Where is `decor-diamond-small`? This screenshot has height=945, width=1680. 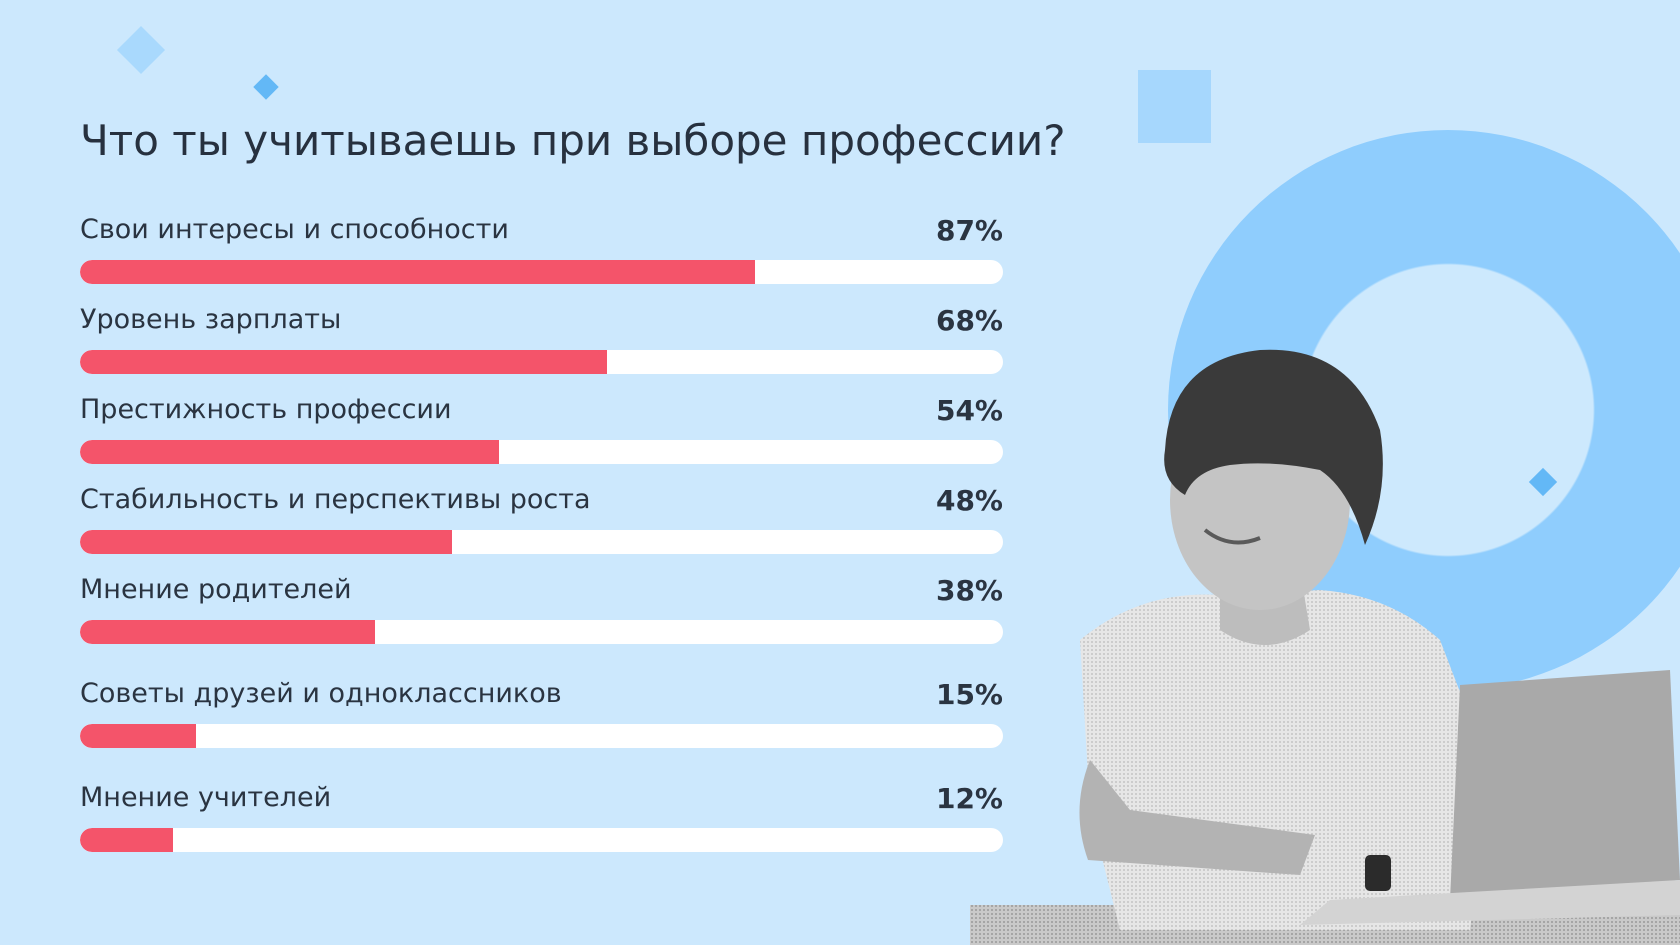
decor-diamond-small is located at coordinates (266, 87).